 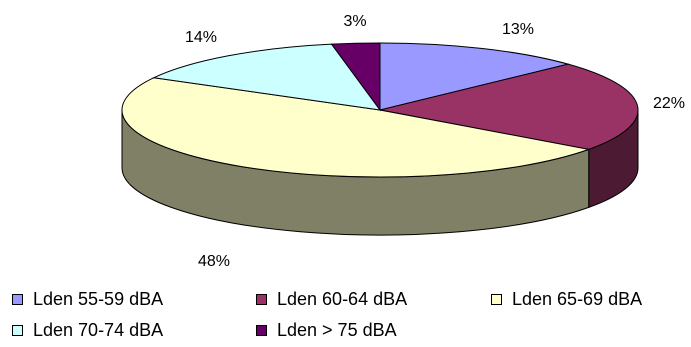 I want to click on legend-label: Lden 70-74 dBA, so click(x=98, y=330).